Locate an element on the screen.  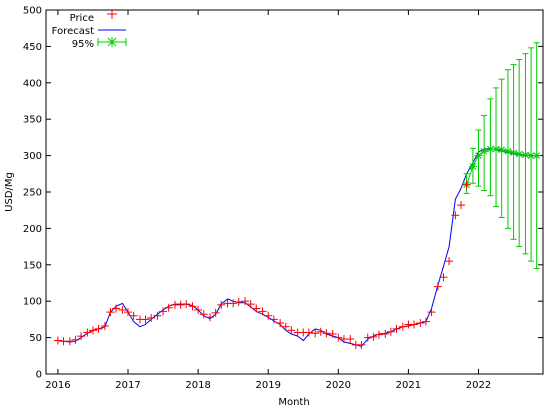
x-tick-label: 2016 is located at coordinates (57, 385).